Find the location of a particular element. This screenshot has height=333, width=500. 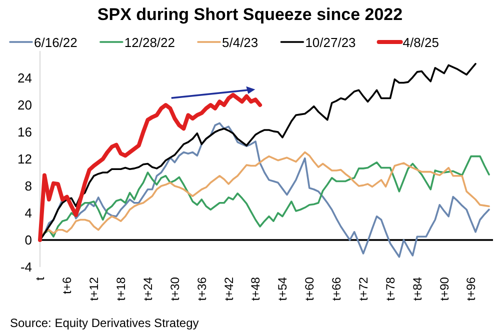

x-tick-label: t+6 is located at coordinates (67, 285).